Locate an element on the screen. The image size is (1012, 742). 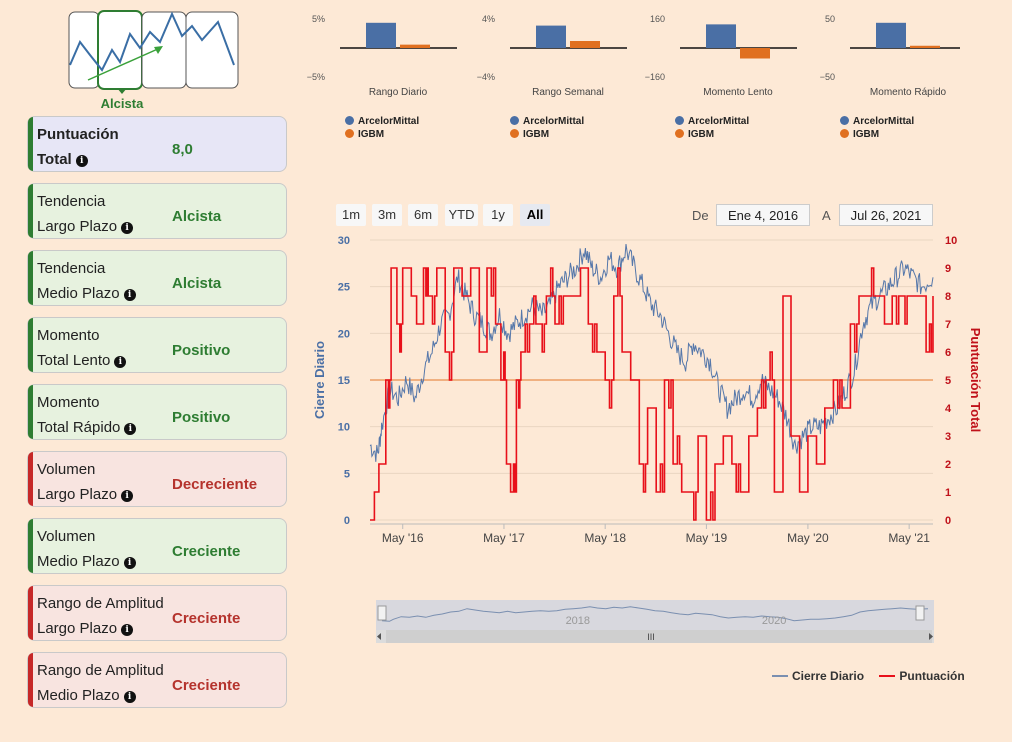
legend-score-swatch is located at coordinates (887, 676).